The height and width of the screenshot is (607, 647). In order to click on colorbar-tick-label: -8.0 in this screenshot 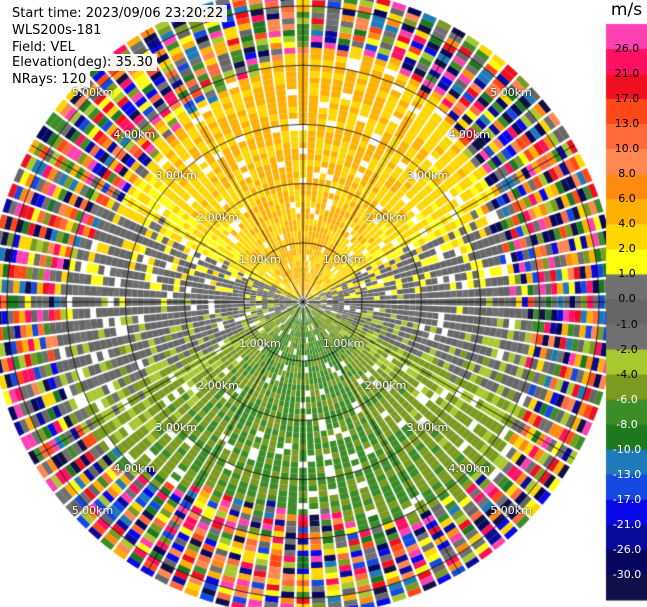, I will do `click(627, 424)`.